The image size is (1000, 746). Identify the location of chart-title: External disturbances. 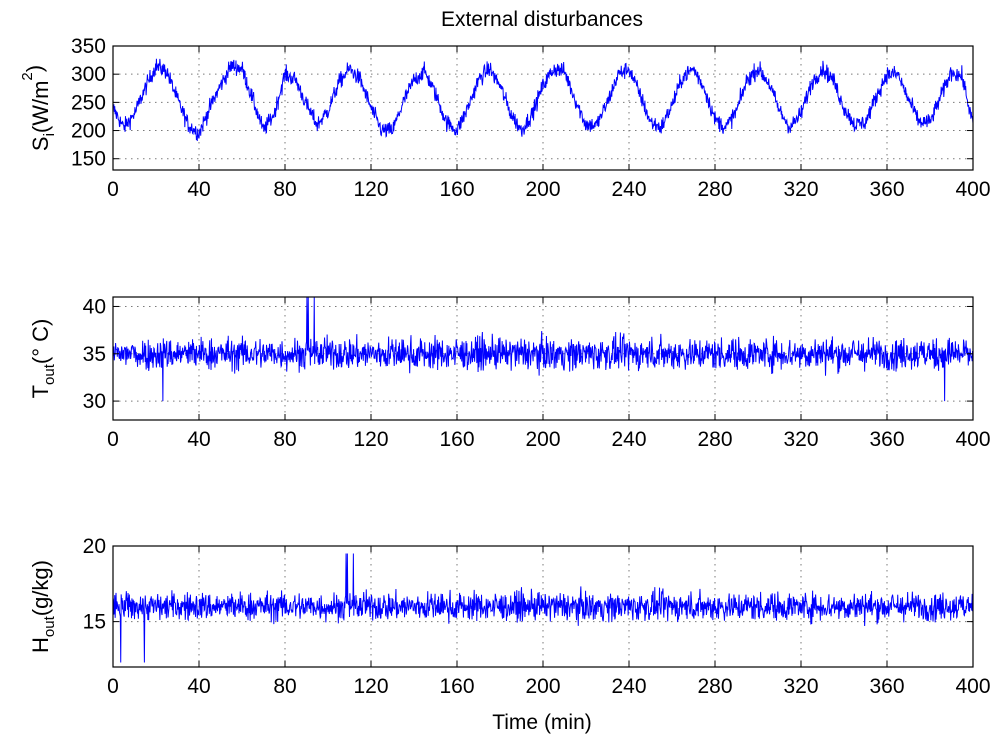
(542, 19).